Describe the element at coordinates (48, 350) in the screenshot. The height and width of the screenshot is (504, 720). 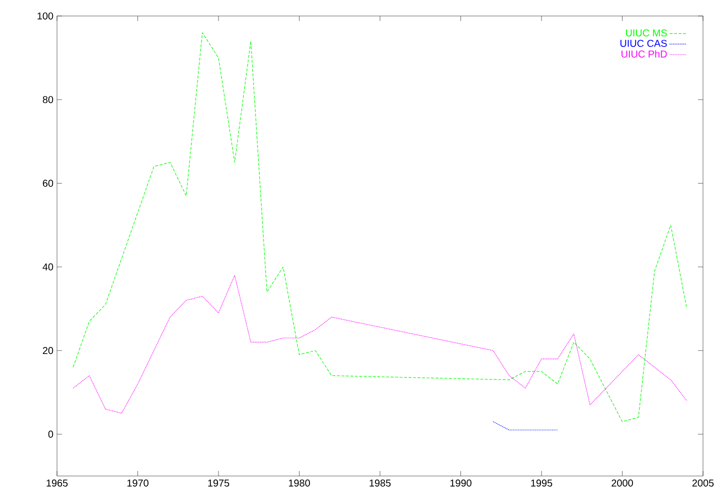
I see `y-tick-label: 20` at that location.